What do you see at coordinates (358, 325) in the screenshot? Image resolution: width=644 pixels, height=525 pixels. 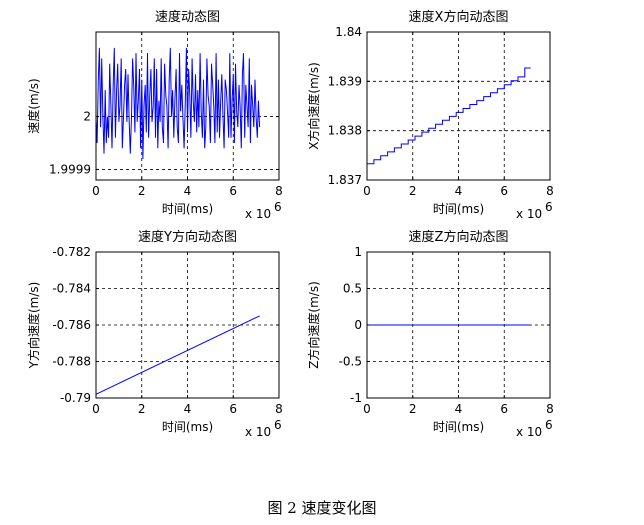 I see `y-tick-label: 0` at bounding box center [358, 325].